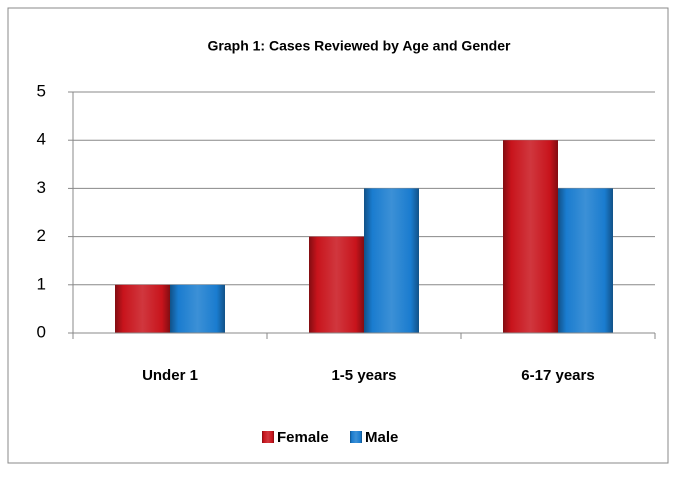 Image resolution: width=677 pixels, height=477 pixels. Describe the element at coordinates (41, 90) in the screenshot. I see `y-tick-label: 5` at that location.